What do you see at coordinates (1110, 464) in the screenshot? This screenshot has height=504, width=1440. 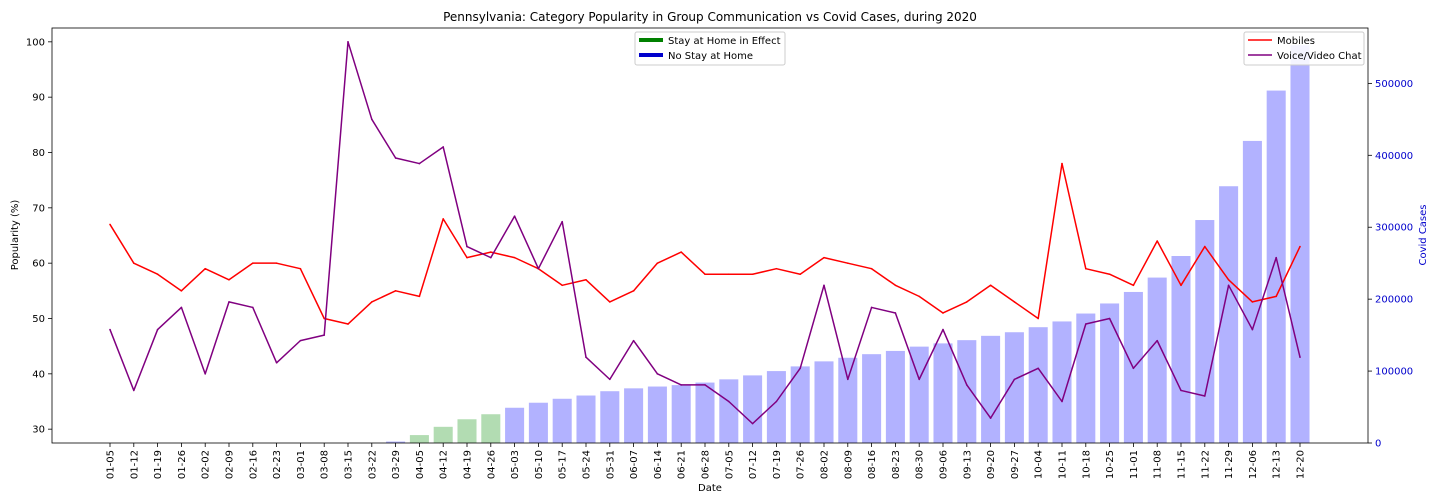 I see `x-tick-label: 10-25` at bounding box center [1110, 464].